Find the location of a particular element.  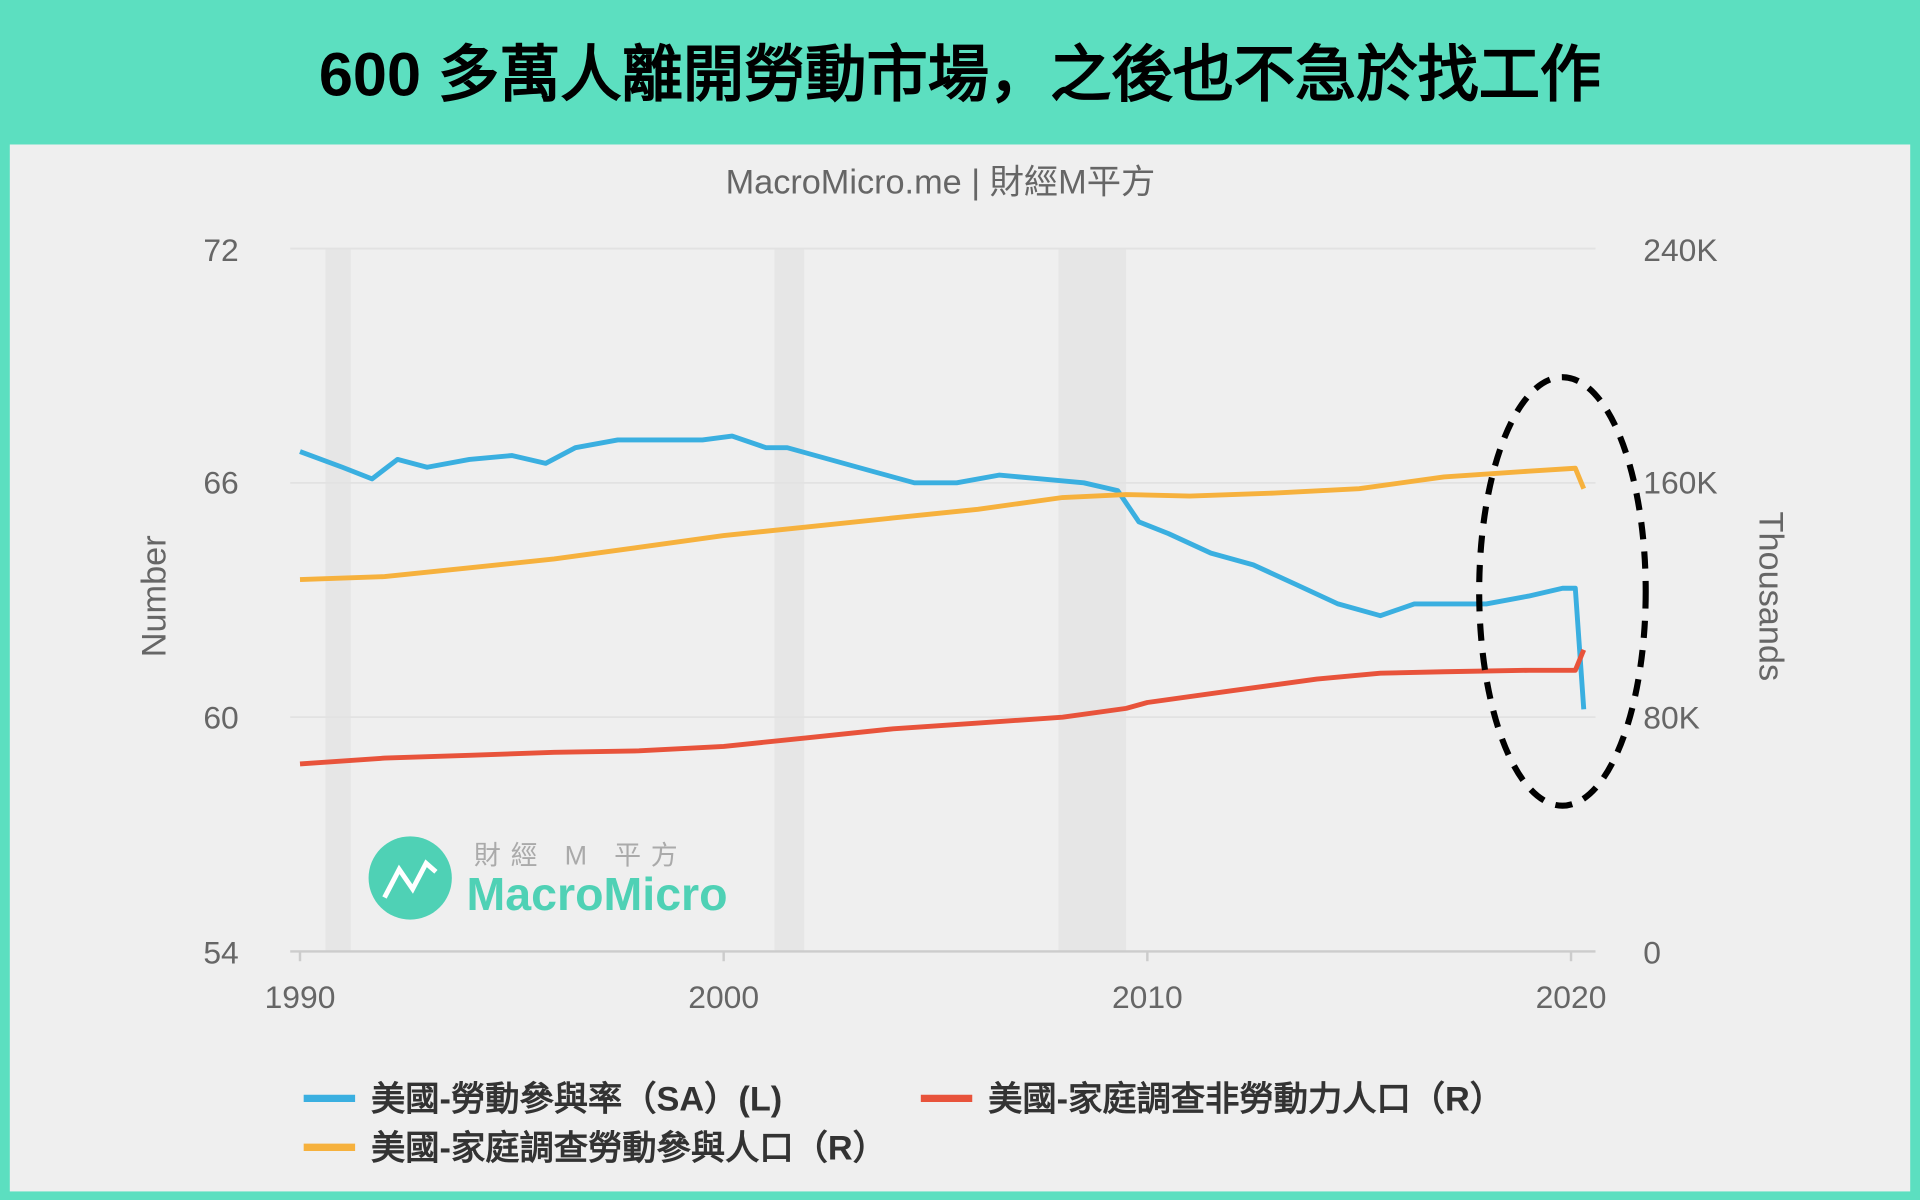

y-left-label: Number is located at coordinates (154, 596).